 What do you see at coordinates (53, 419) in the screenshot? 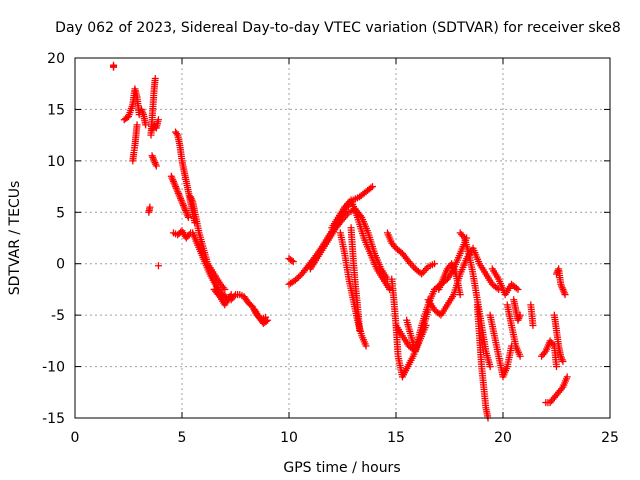
I see `y-tick-label: -15` at bounding box center [53, 419].